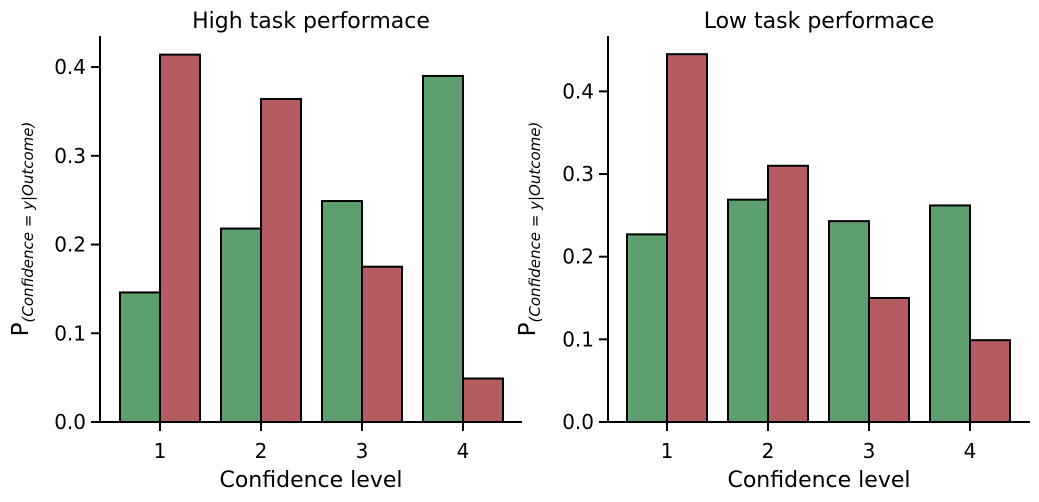  Describe the element at coordinates (311, 21) in the screenshot. I see `chart-title: High task performace` at that location.